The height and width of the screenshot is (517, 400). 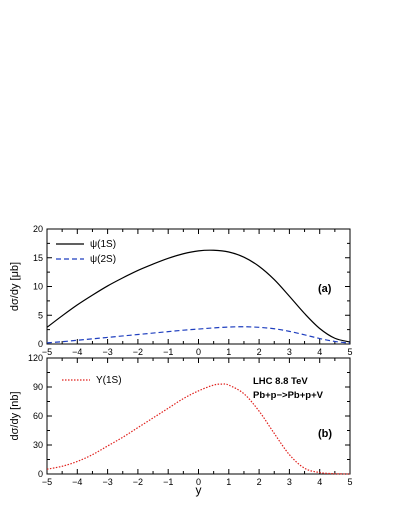 I want to click on legend-a: ψ(1S) ψ(2S), so click(x=86, y=252).